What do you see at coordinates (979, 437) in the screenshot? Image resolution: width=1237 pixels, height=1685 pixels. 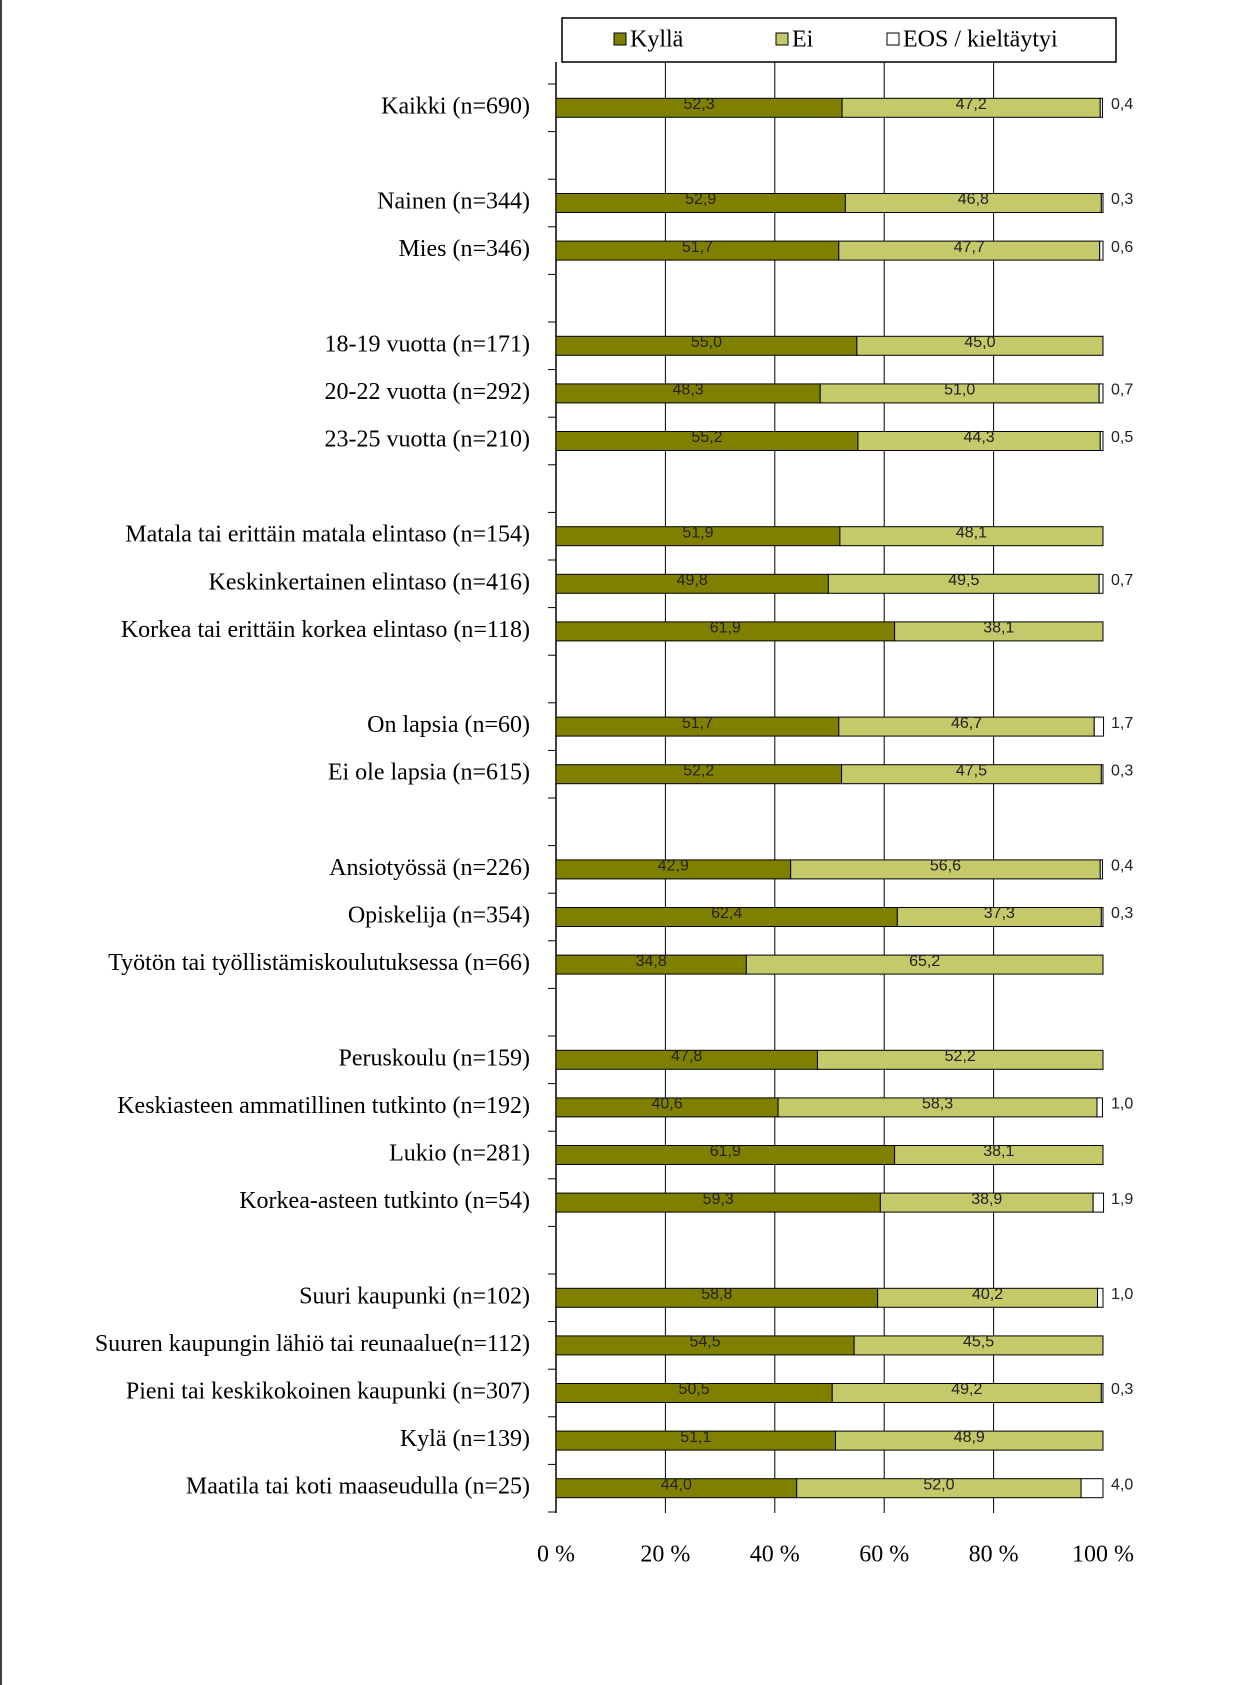 I see `value-label: 44,3` at bounding box center [979, 437].